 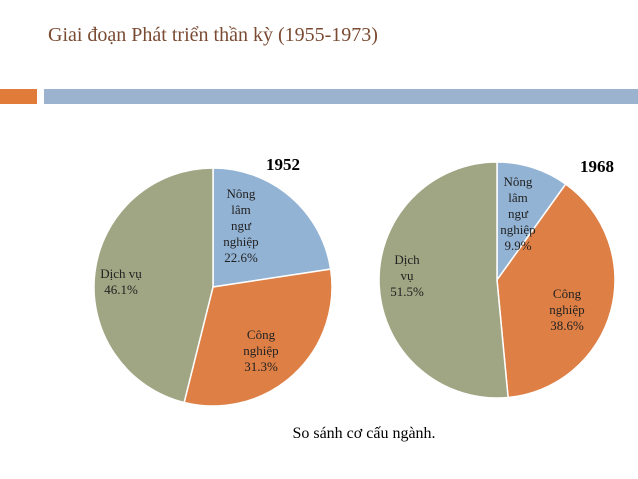 I want to click on pie-0-slice-0-label: Nông lâm ngư nghiệp 22.6%, so click(x=240, y=225).